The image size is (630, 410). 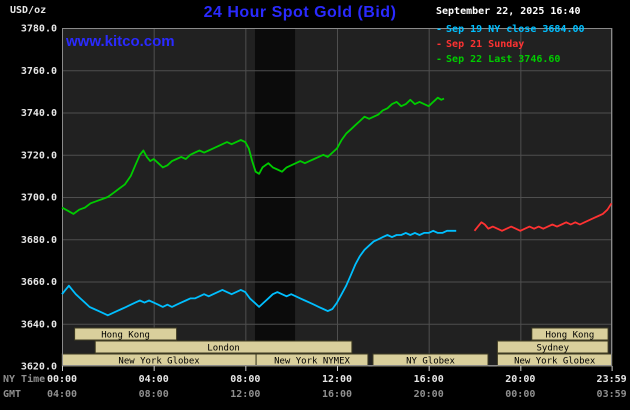 What do you see at coordinates (120, 41) in the screenshot?
I see `kitco-watermark-link: www.kitco.com` at bounding box center [120, 41].